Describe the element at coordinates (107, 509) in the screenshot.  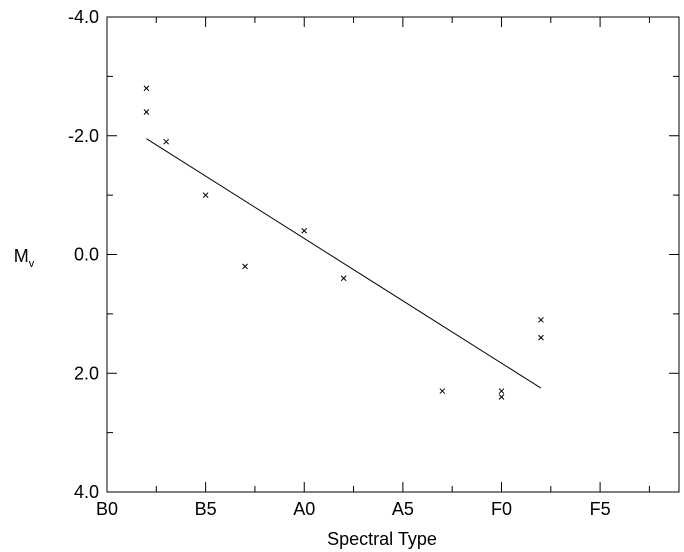
I see `x-tick-label: B0` at that location.